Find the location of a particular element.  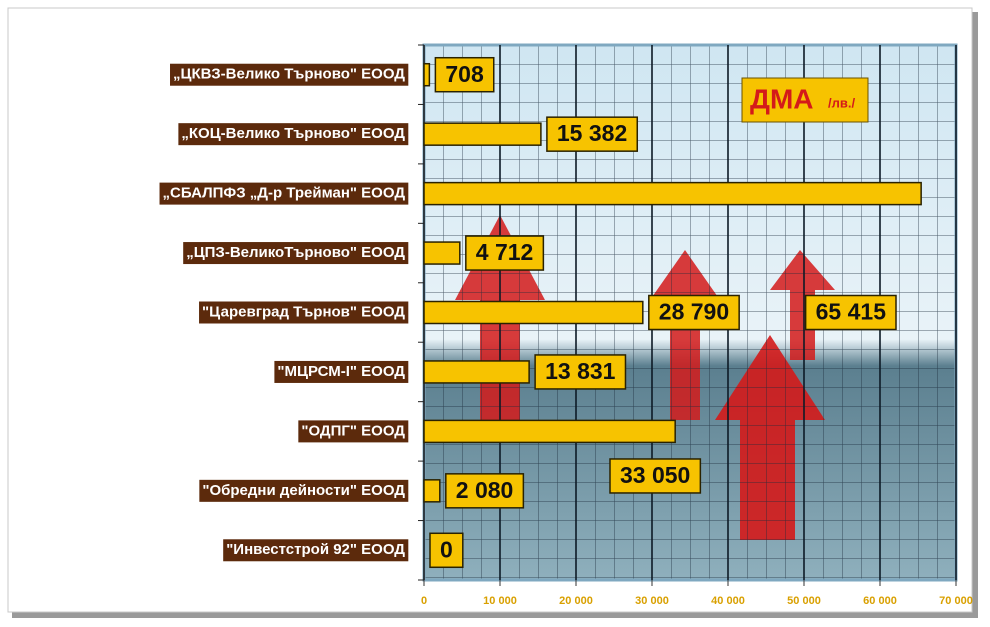

y-tick-label: „ЦКВЗ-Велико Търново" ЕООД is located at coordinates (289, 74).